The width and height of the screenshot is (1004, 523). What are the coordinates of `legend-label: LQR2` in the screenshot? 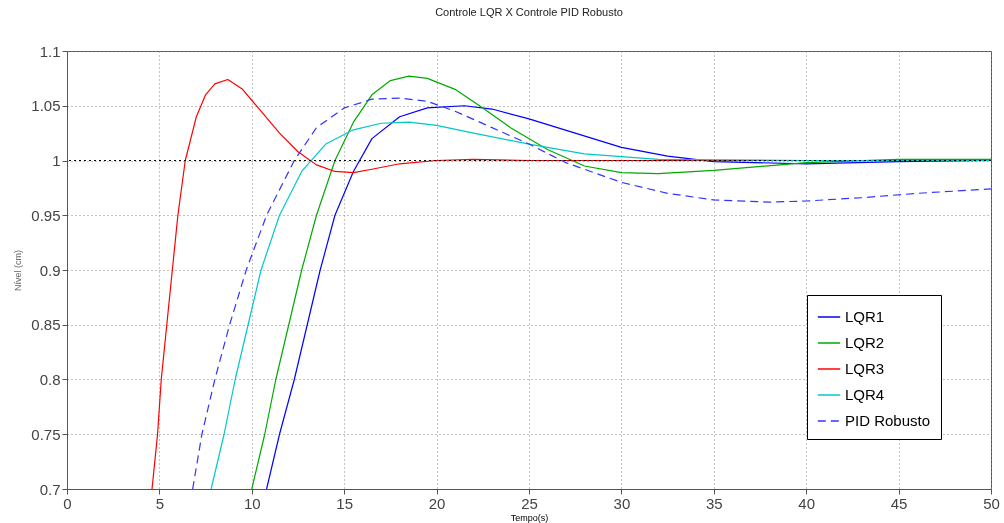 It's located at (865, 342).